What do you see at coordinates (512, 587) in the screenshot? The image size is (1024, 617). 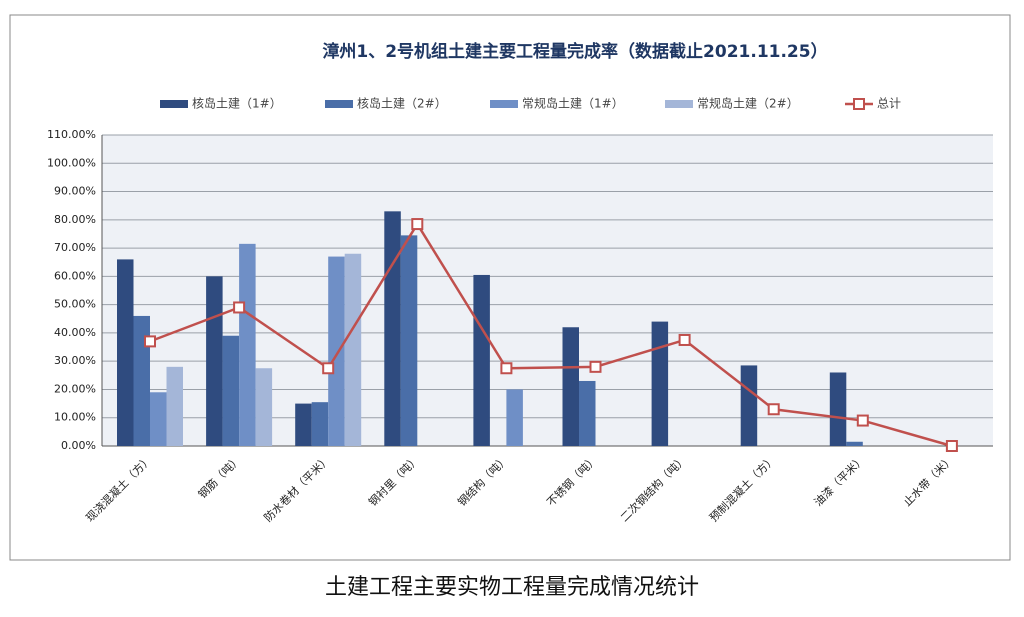 I see `caption: 土建工程主要实物工程量完成情况统计` at bounding box center [512, 587].